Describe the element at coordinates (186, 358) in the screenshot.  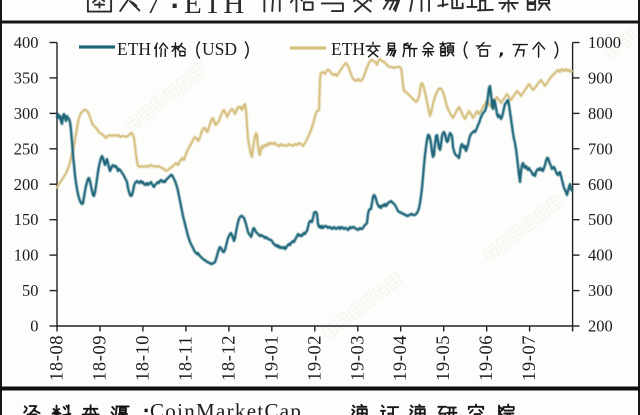
I see `svg-text: 18-11` at that location.